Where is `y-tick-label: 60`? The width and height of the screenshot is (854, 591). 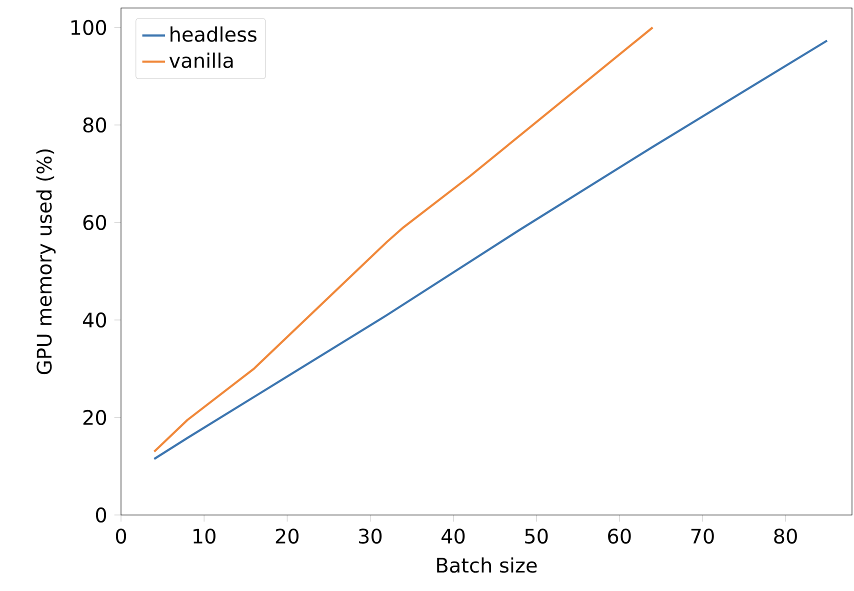
y-tick-label: 60 is located at coordinates (94, 222).